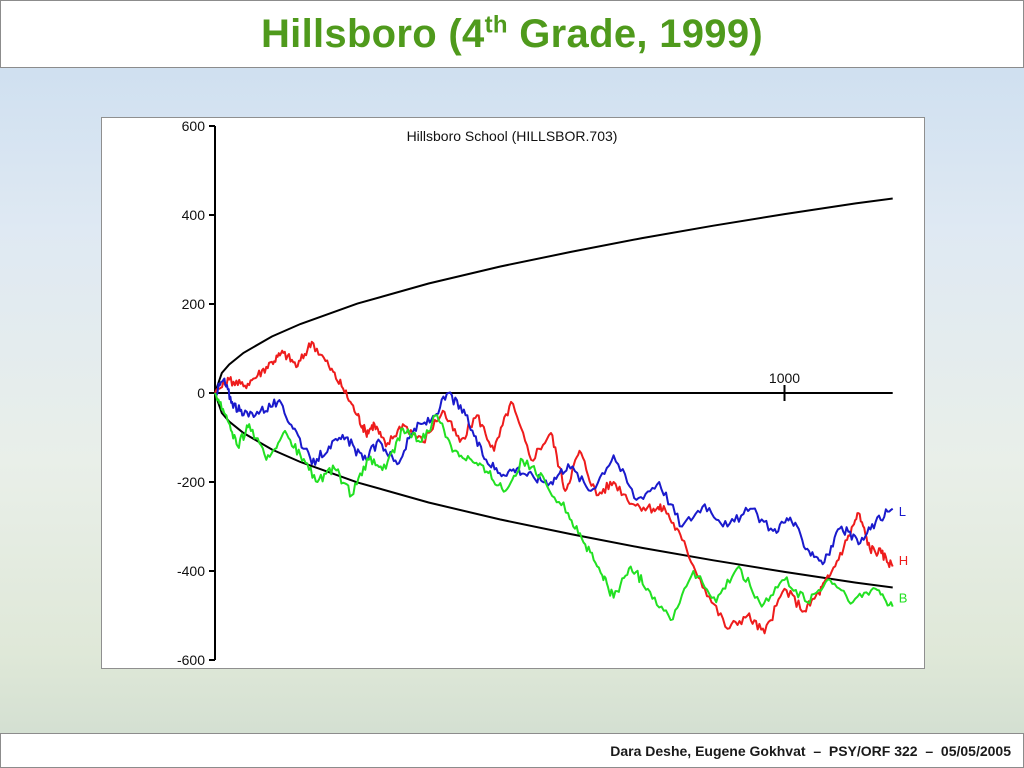  I want to click on series-label-B: B, so click(903, 598).